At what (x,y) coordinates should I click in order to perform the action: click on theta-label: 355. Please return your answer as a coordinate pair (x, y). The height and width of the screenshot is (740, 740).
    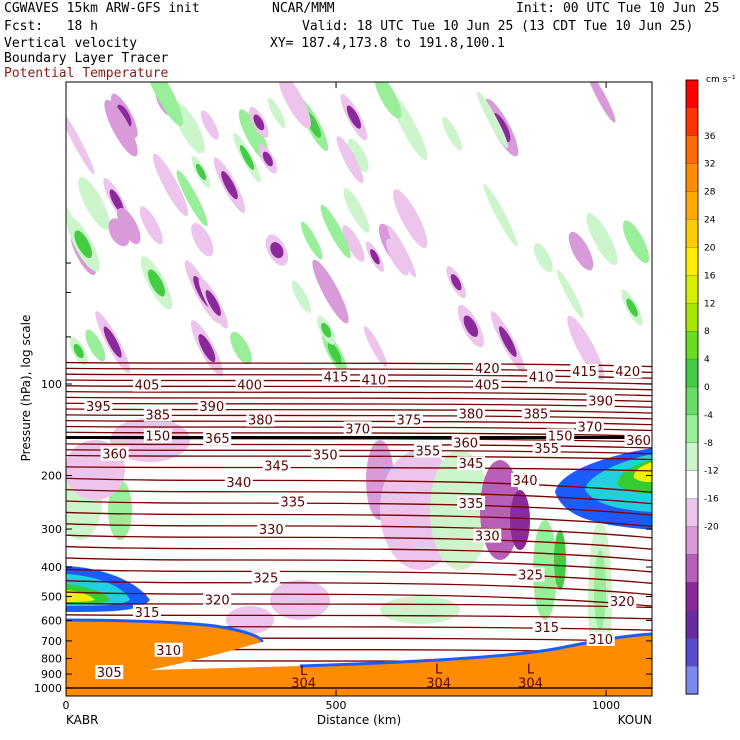
    Looking at the image, I should click on (546, 449).